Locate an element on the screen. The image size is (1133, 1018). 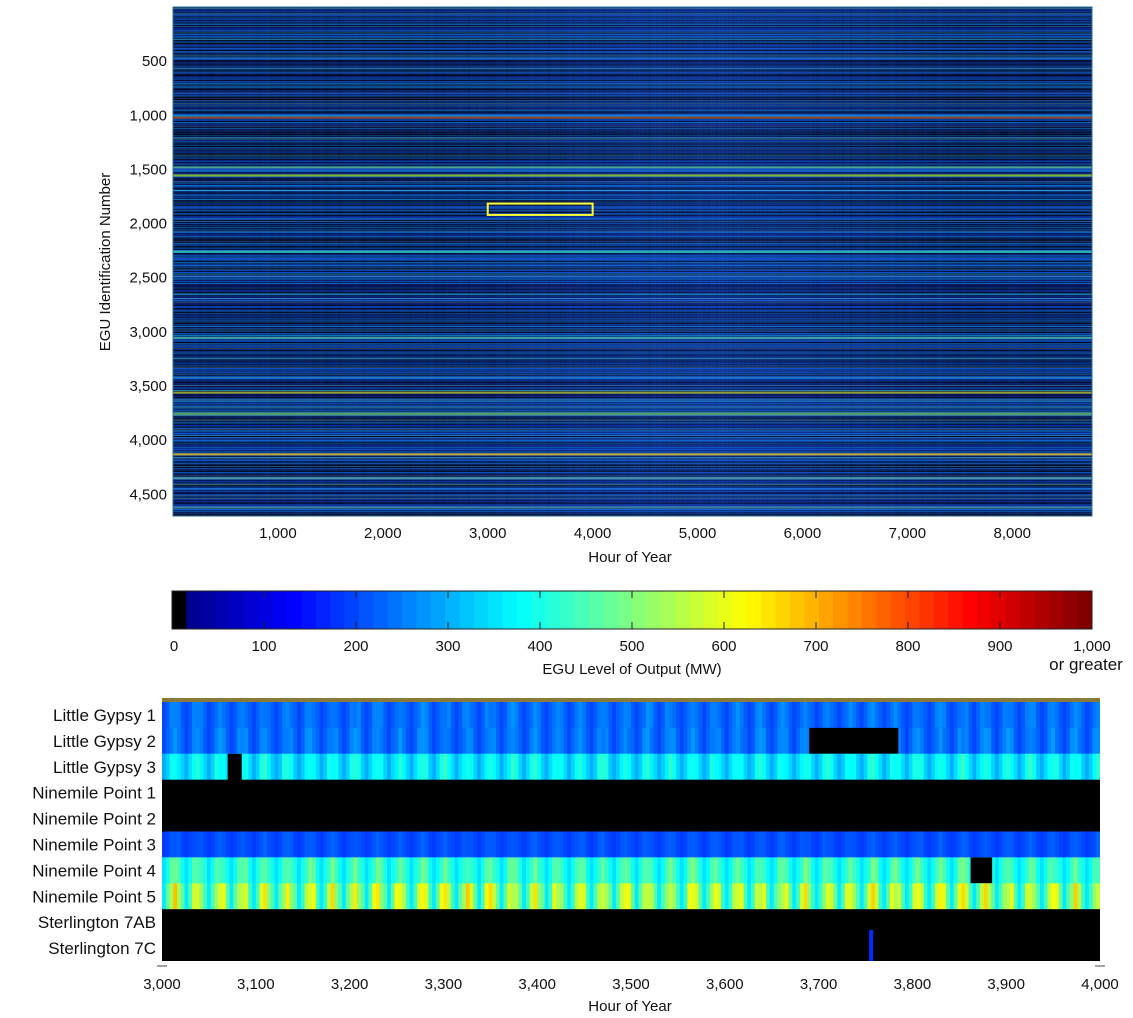
zoom-row-label: Ninemile Point 3 is located at coordinates (94, 844).